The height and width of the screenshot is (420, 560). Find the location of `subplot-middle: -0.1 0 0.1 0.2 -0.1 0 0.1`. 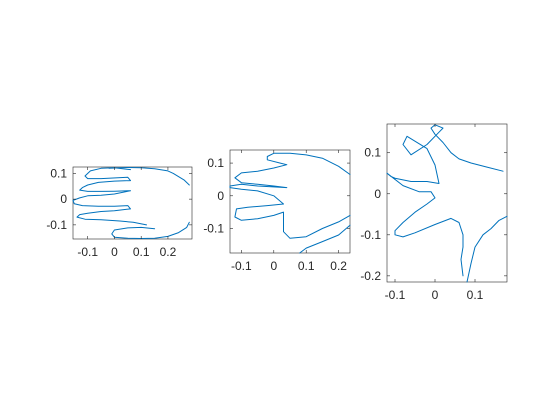

subplot-middle: -0.1 0 0.1 0.2 -0.1 0 0.1 is located at coordinates (277, 211).